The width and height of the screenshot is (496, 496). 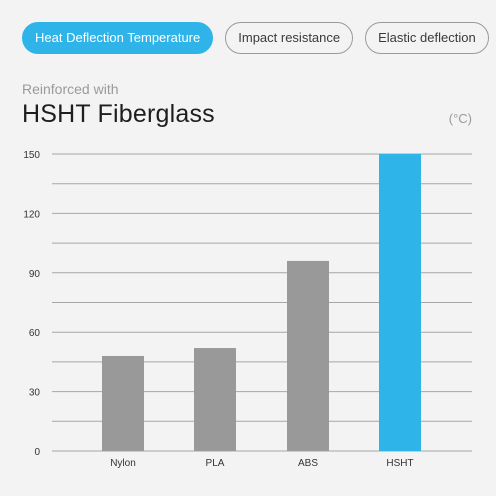 What do you see at coordinates (35, 274) in the screenshot?
I see `y-tick-label: 90` at bounding box center [35, 274].